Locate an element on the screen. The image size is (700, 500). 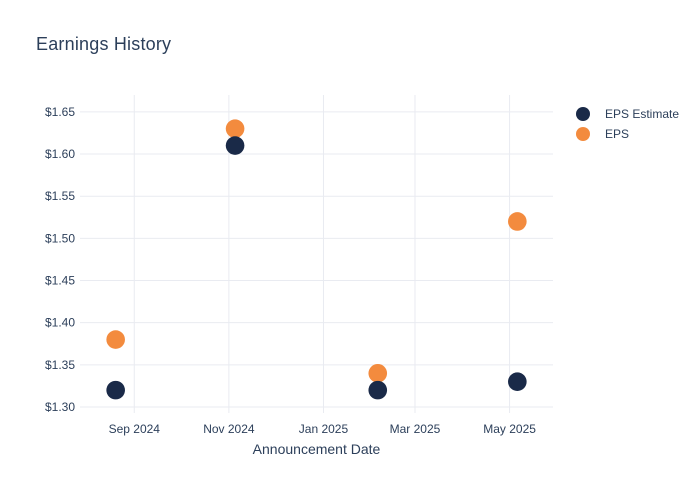
legend-item-eps-estimate: EPS Estimate is located at coordinates (627, 114).